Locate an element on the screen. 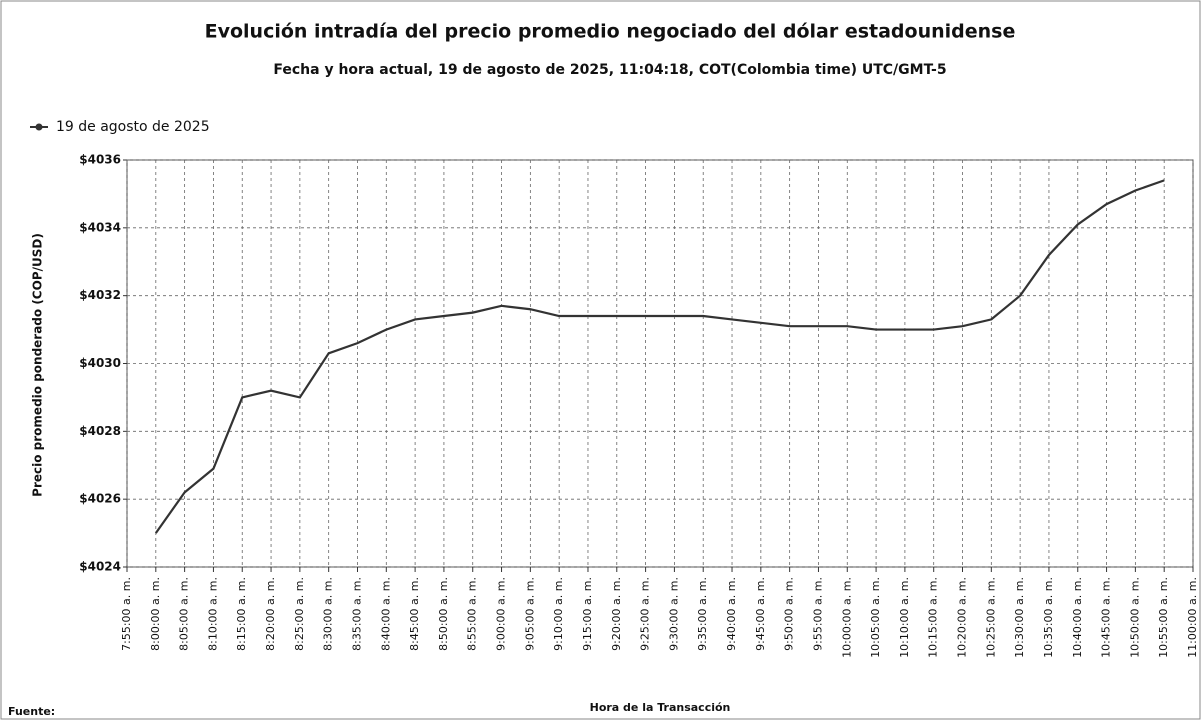 The image size is (1201, 720). x-tick-label: 8:20:00 a. m. is located at coordinates (270, 614).